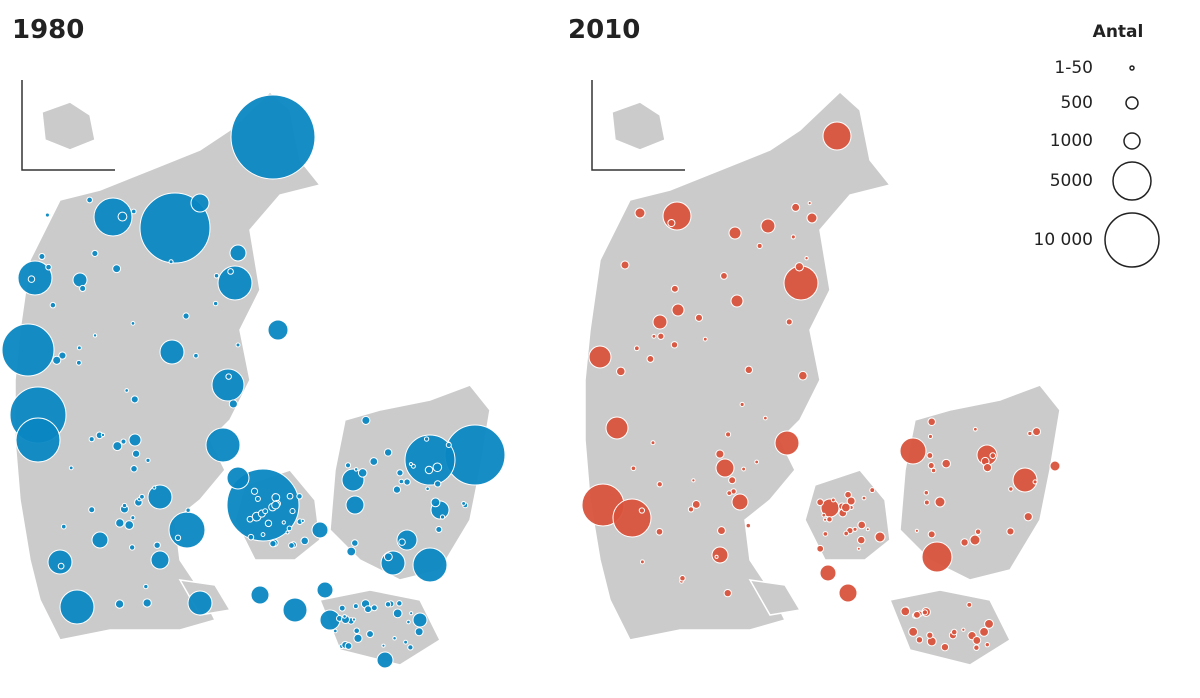 This screenshot has height=698, width=1200. What do you see at coordinates (1132, 103) in the screenshot?
I see `legend-symbol` at bounding box center [1132, 103].